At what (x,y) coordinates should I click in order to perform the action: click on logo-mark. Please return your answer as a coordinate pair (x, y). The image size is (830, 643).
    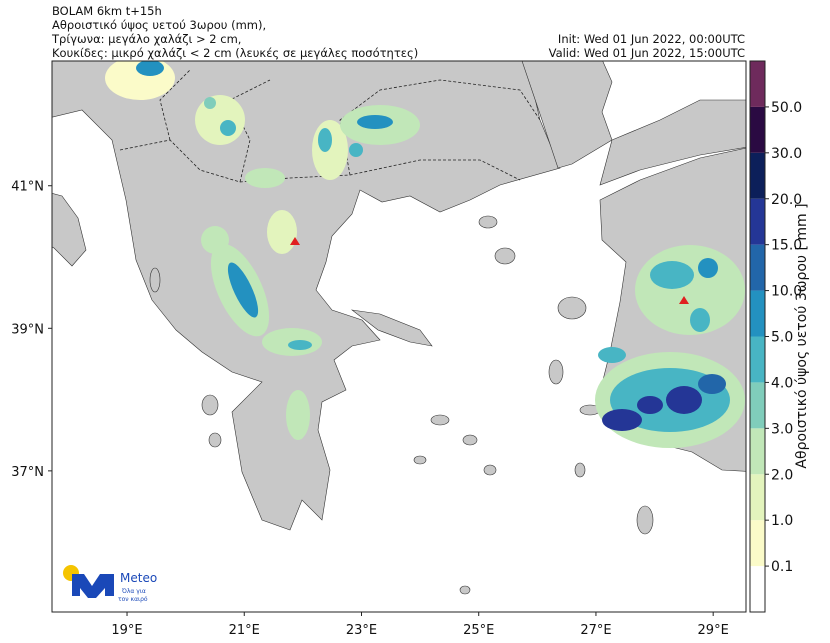
    Looking at the image, I should click on (93, 586).